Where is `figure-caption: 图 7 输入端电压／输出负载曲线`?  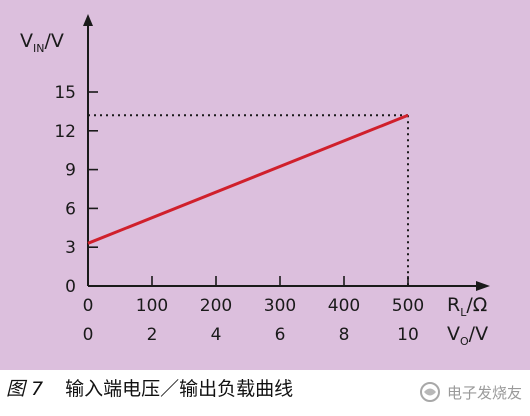
figure-caption: 图 7 输入端电压／输出负载曲线 is located at coordinates (149, 389).